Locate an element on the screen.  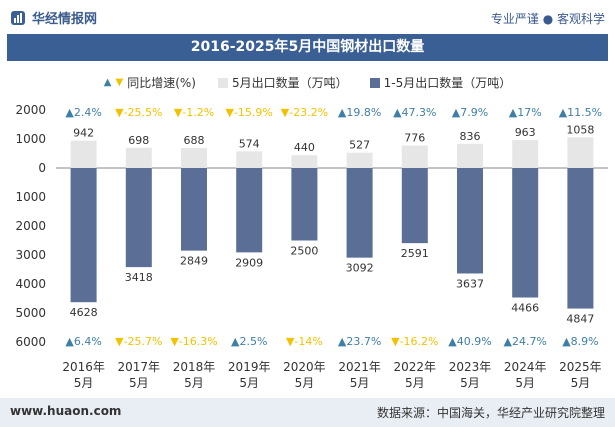
logo: 华经情报网 is located at coordinates (53, 17).